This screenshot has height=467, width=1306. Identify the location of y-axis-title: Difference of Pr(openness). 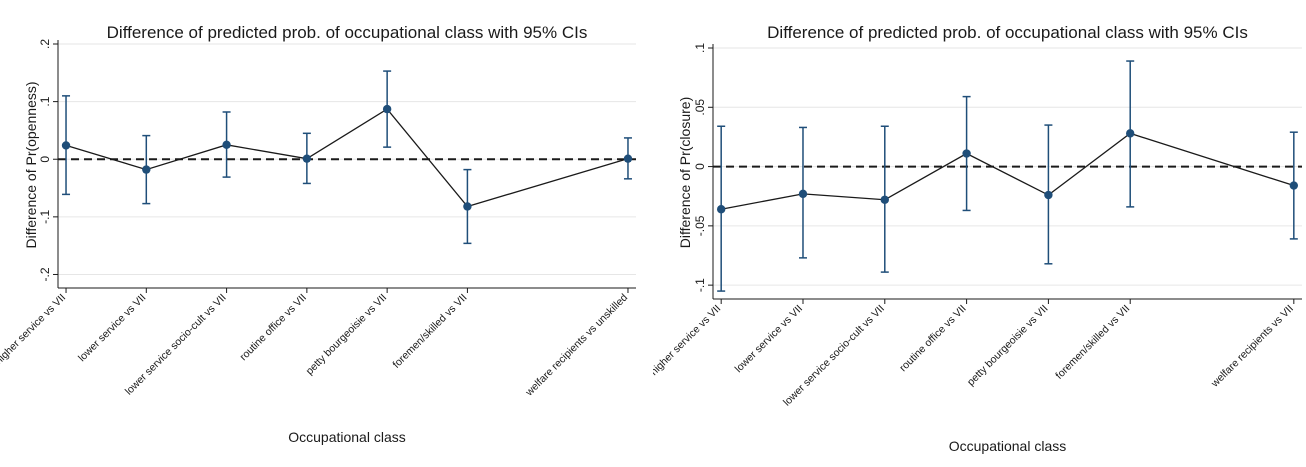
(31, 164).